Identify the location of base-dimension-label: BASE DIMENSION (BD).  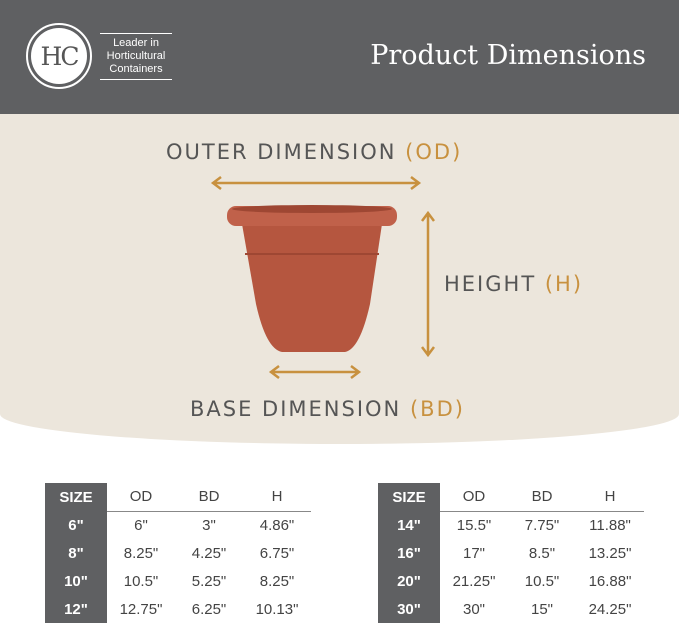
(327, 409).